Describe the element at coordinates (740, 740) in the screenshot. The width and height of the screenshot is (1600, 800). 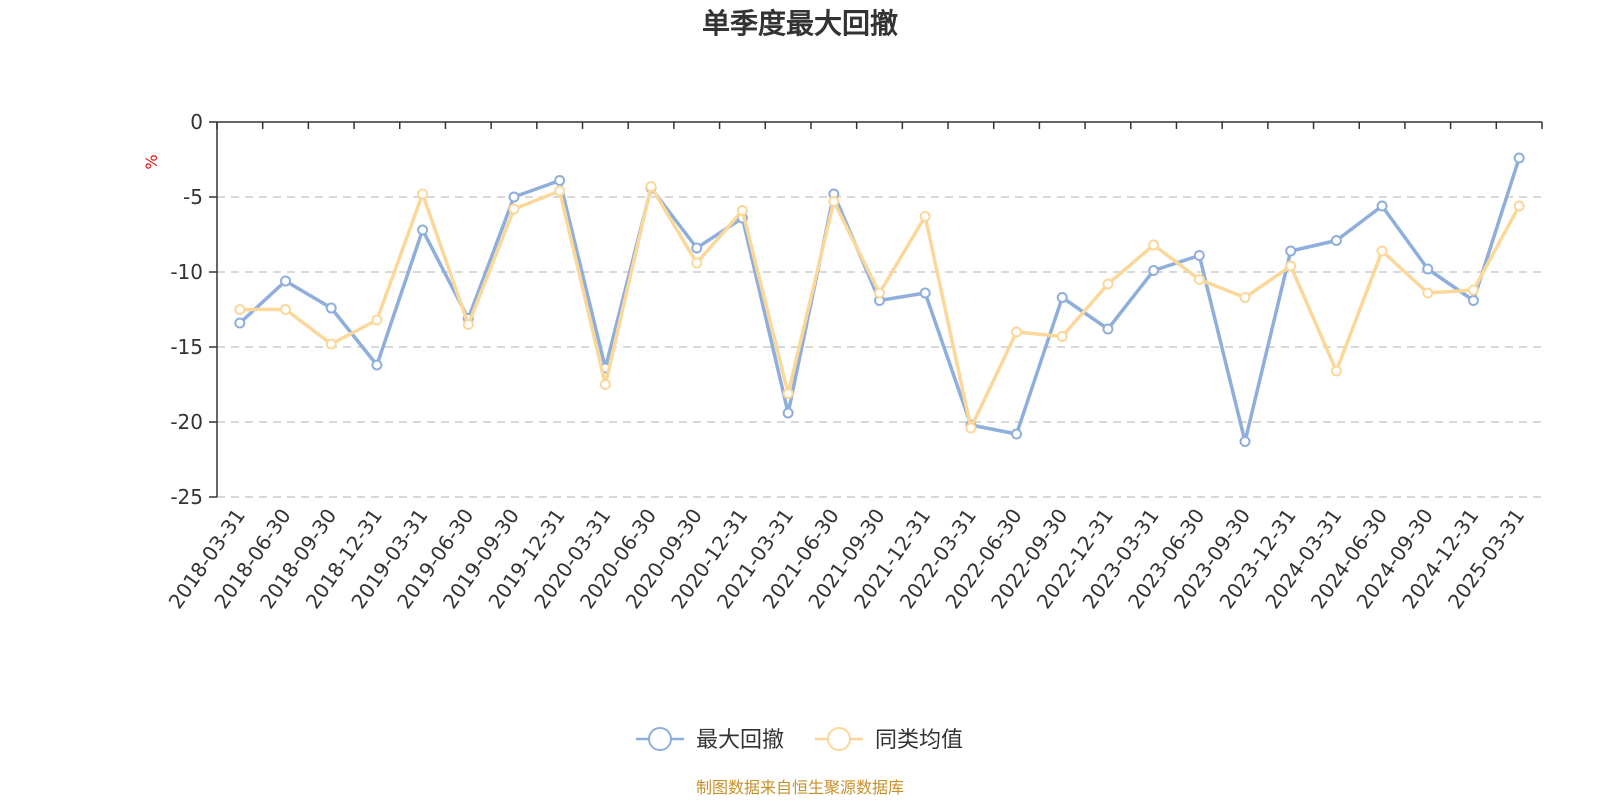
I see `legend-label: 最大回撤` at that location.